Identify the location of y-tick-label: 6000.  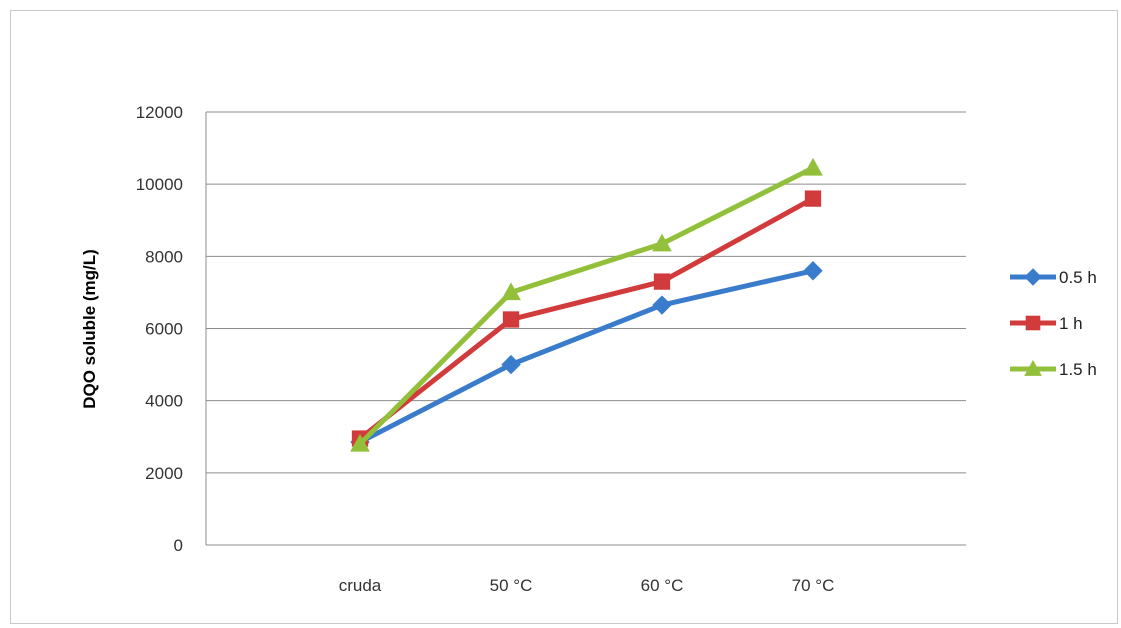
(164, 329).